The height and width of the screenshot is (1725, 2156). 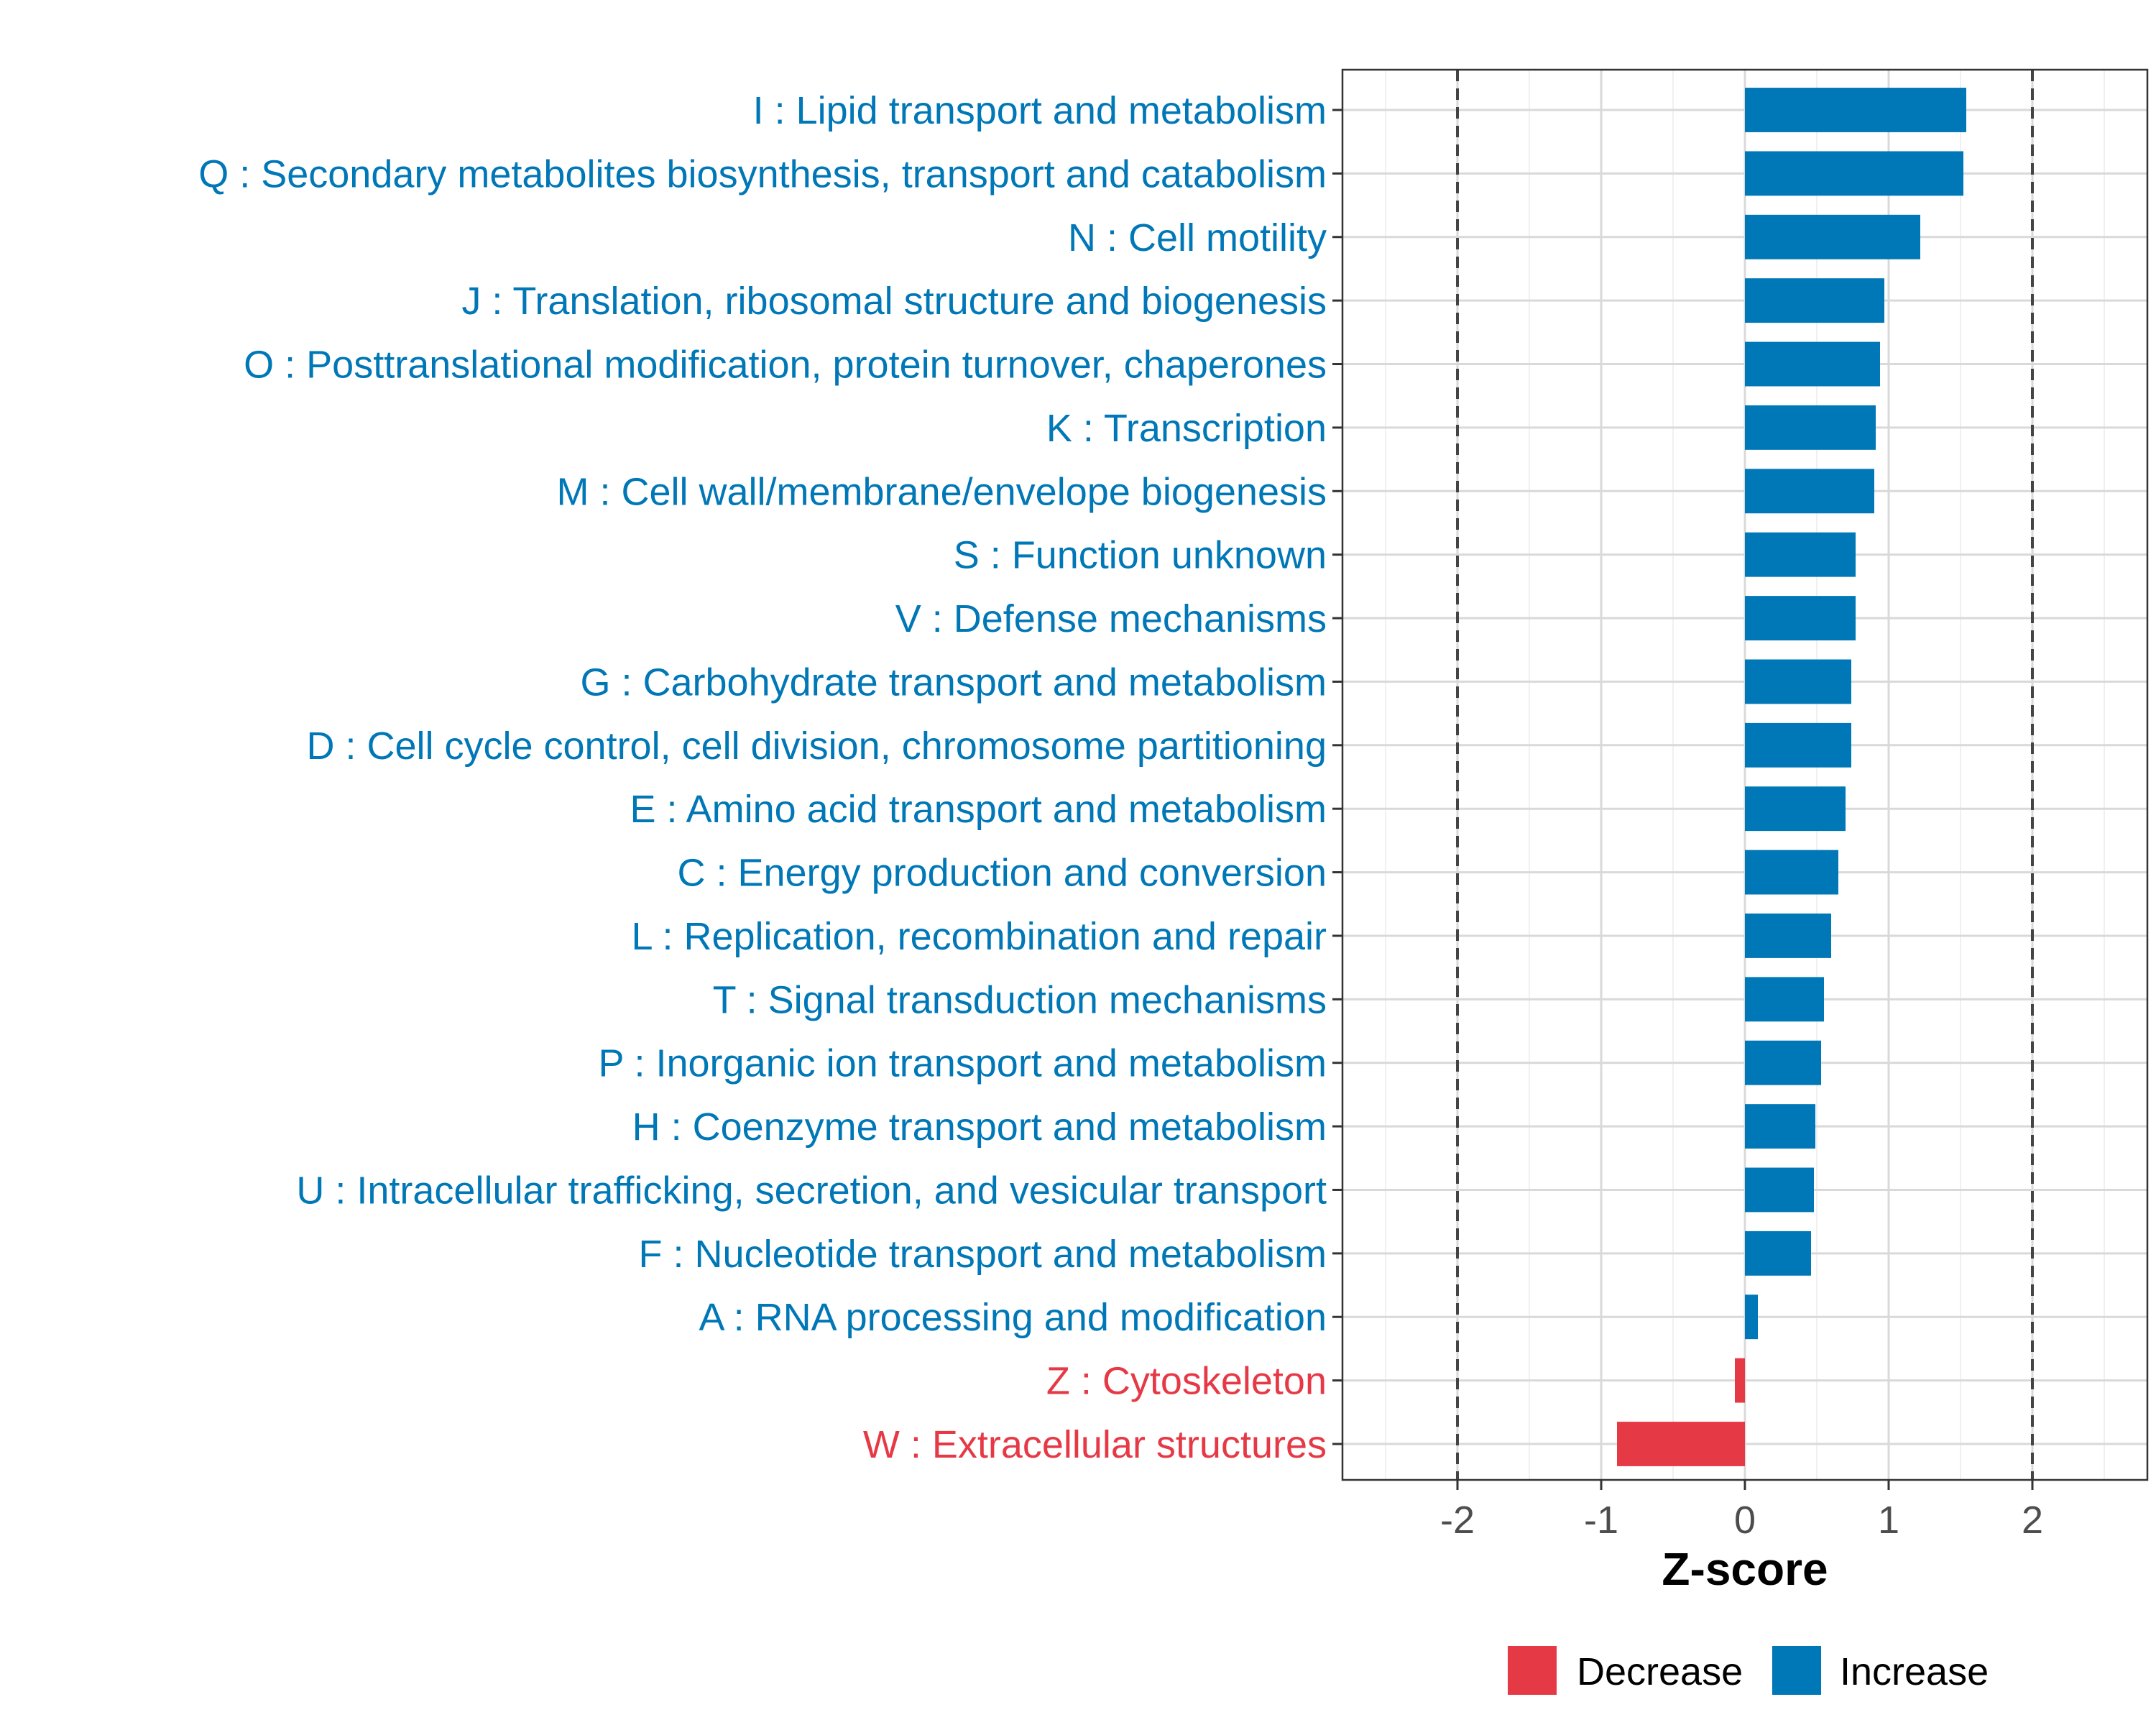 I want to click on bar-g, so click(x=1798, y=681).